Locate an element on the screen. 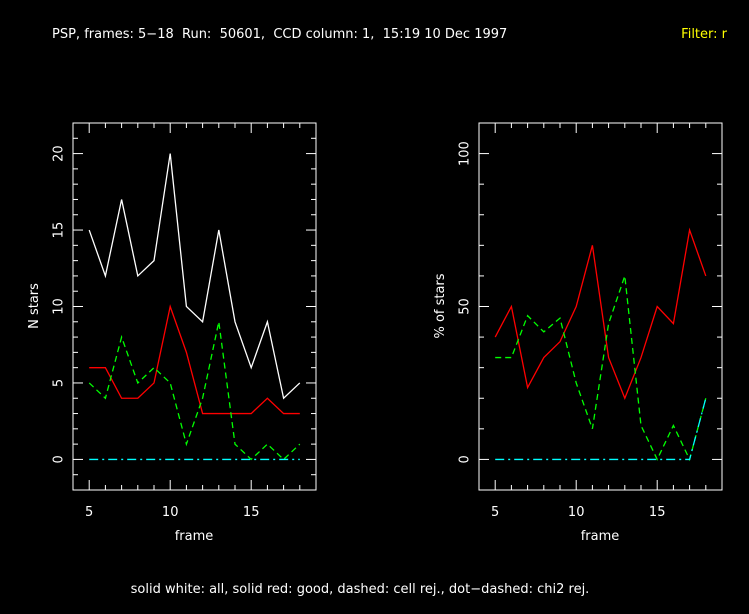 This screenshot has height=614, width=749. left-series-cell-rej is located at coordinates (194, 391).